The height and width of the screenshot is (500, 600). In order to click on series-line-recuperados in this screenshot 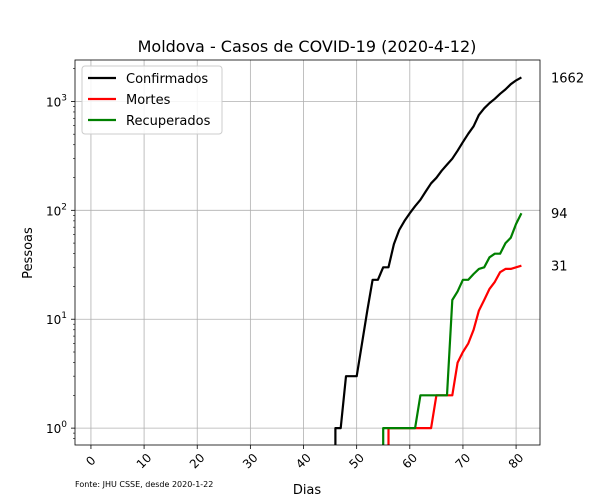, I will do `click(452, 328)`.